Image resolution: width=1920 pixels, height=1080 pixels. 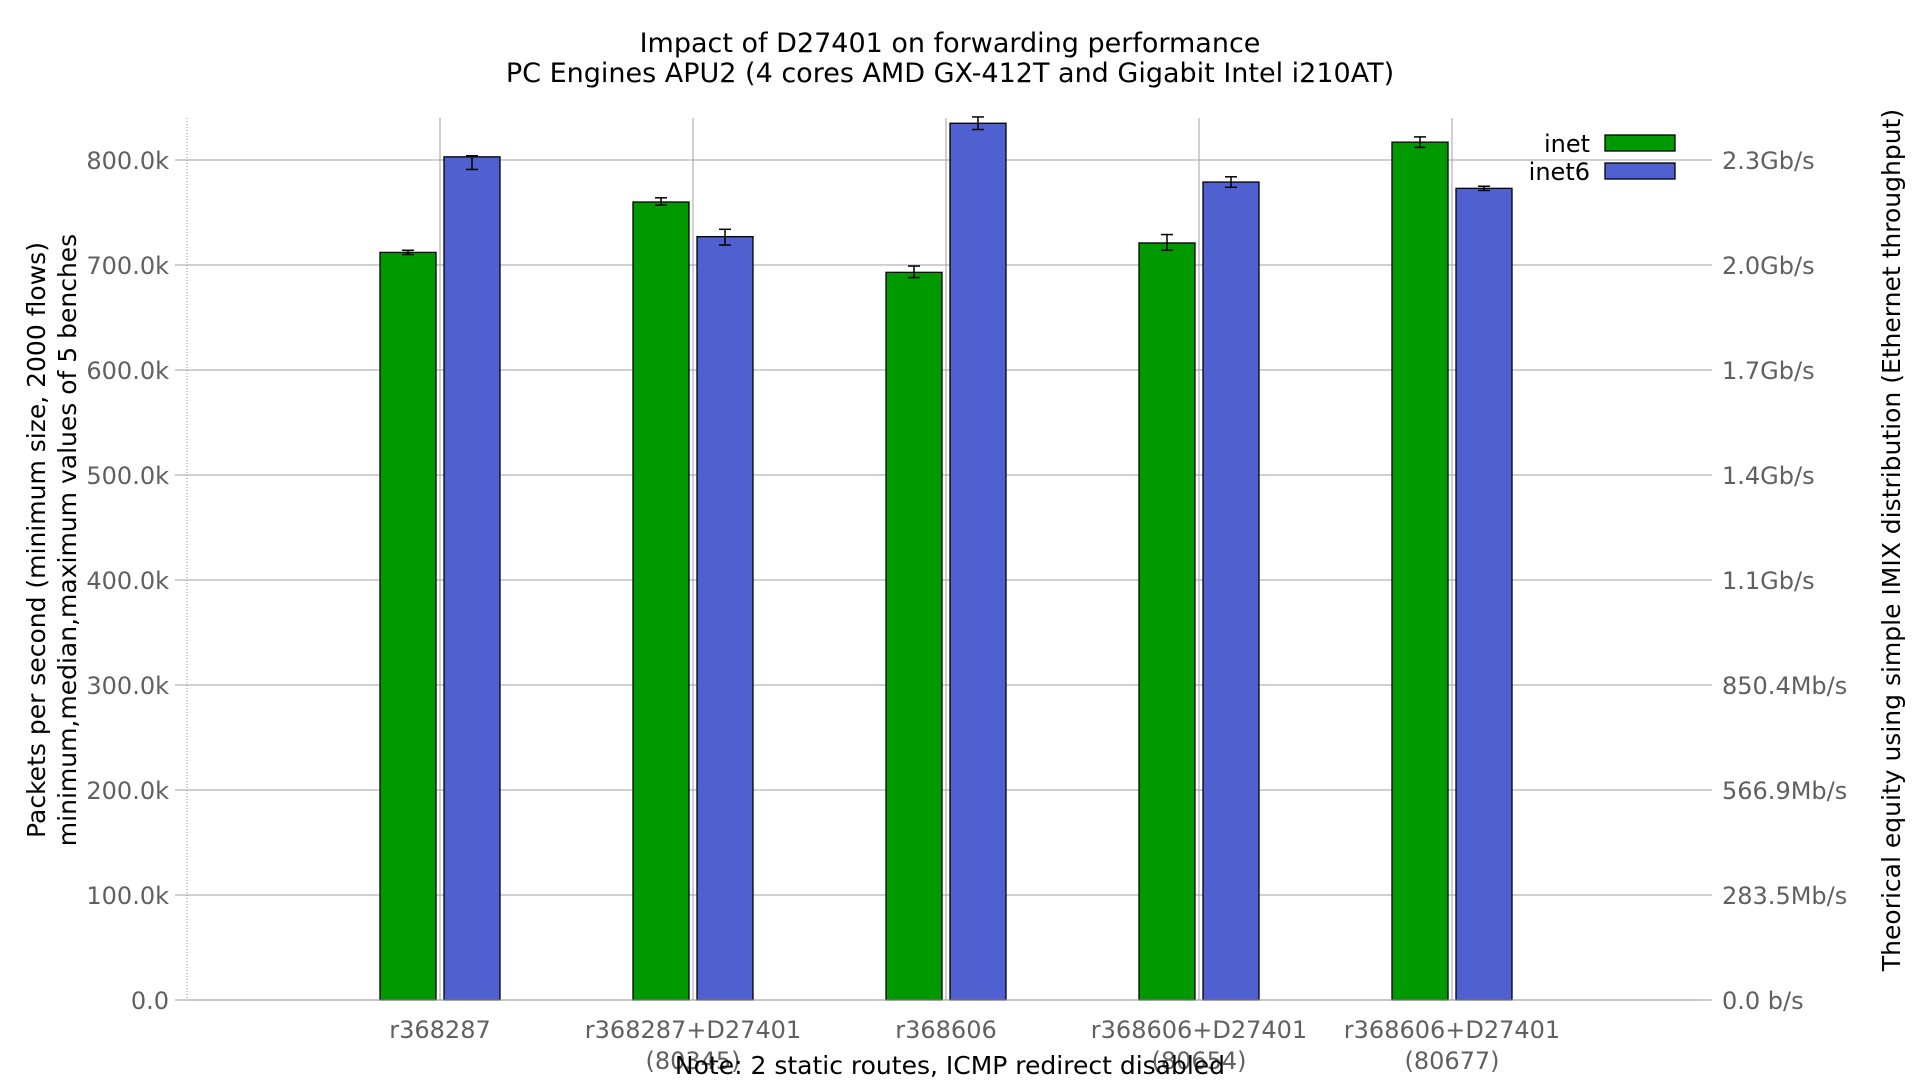 What do you see at coordinates (127, 686) in the screenshot?
I see `y-tick-label: 300.0k` at bounding box center [127, 686].